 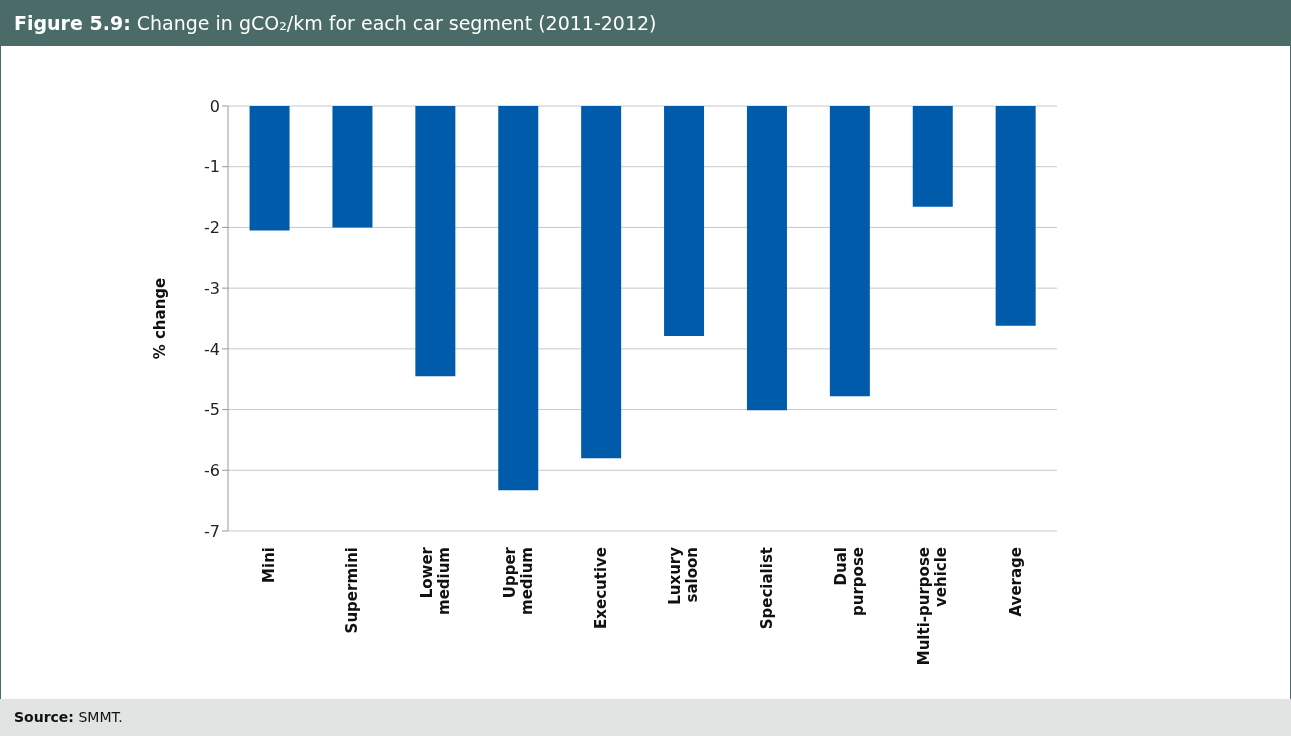 What do you see at coordinates (212, 228) in the screenshot?
I see `y-tick-label: -2` at bounding box center [212, 228].